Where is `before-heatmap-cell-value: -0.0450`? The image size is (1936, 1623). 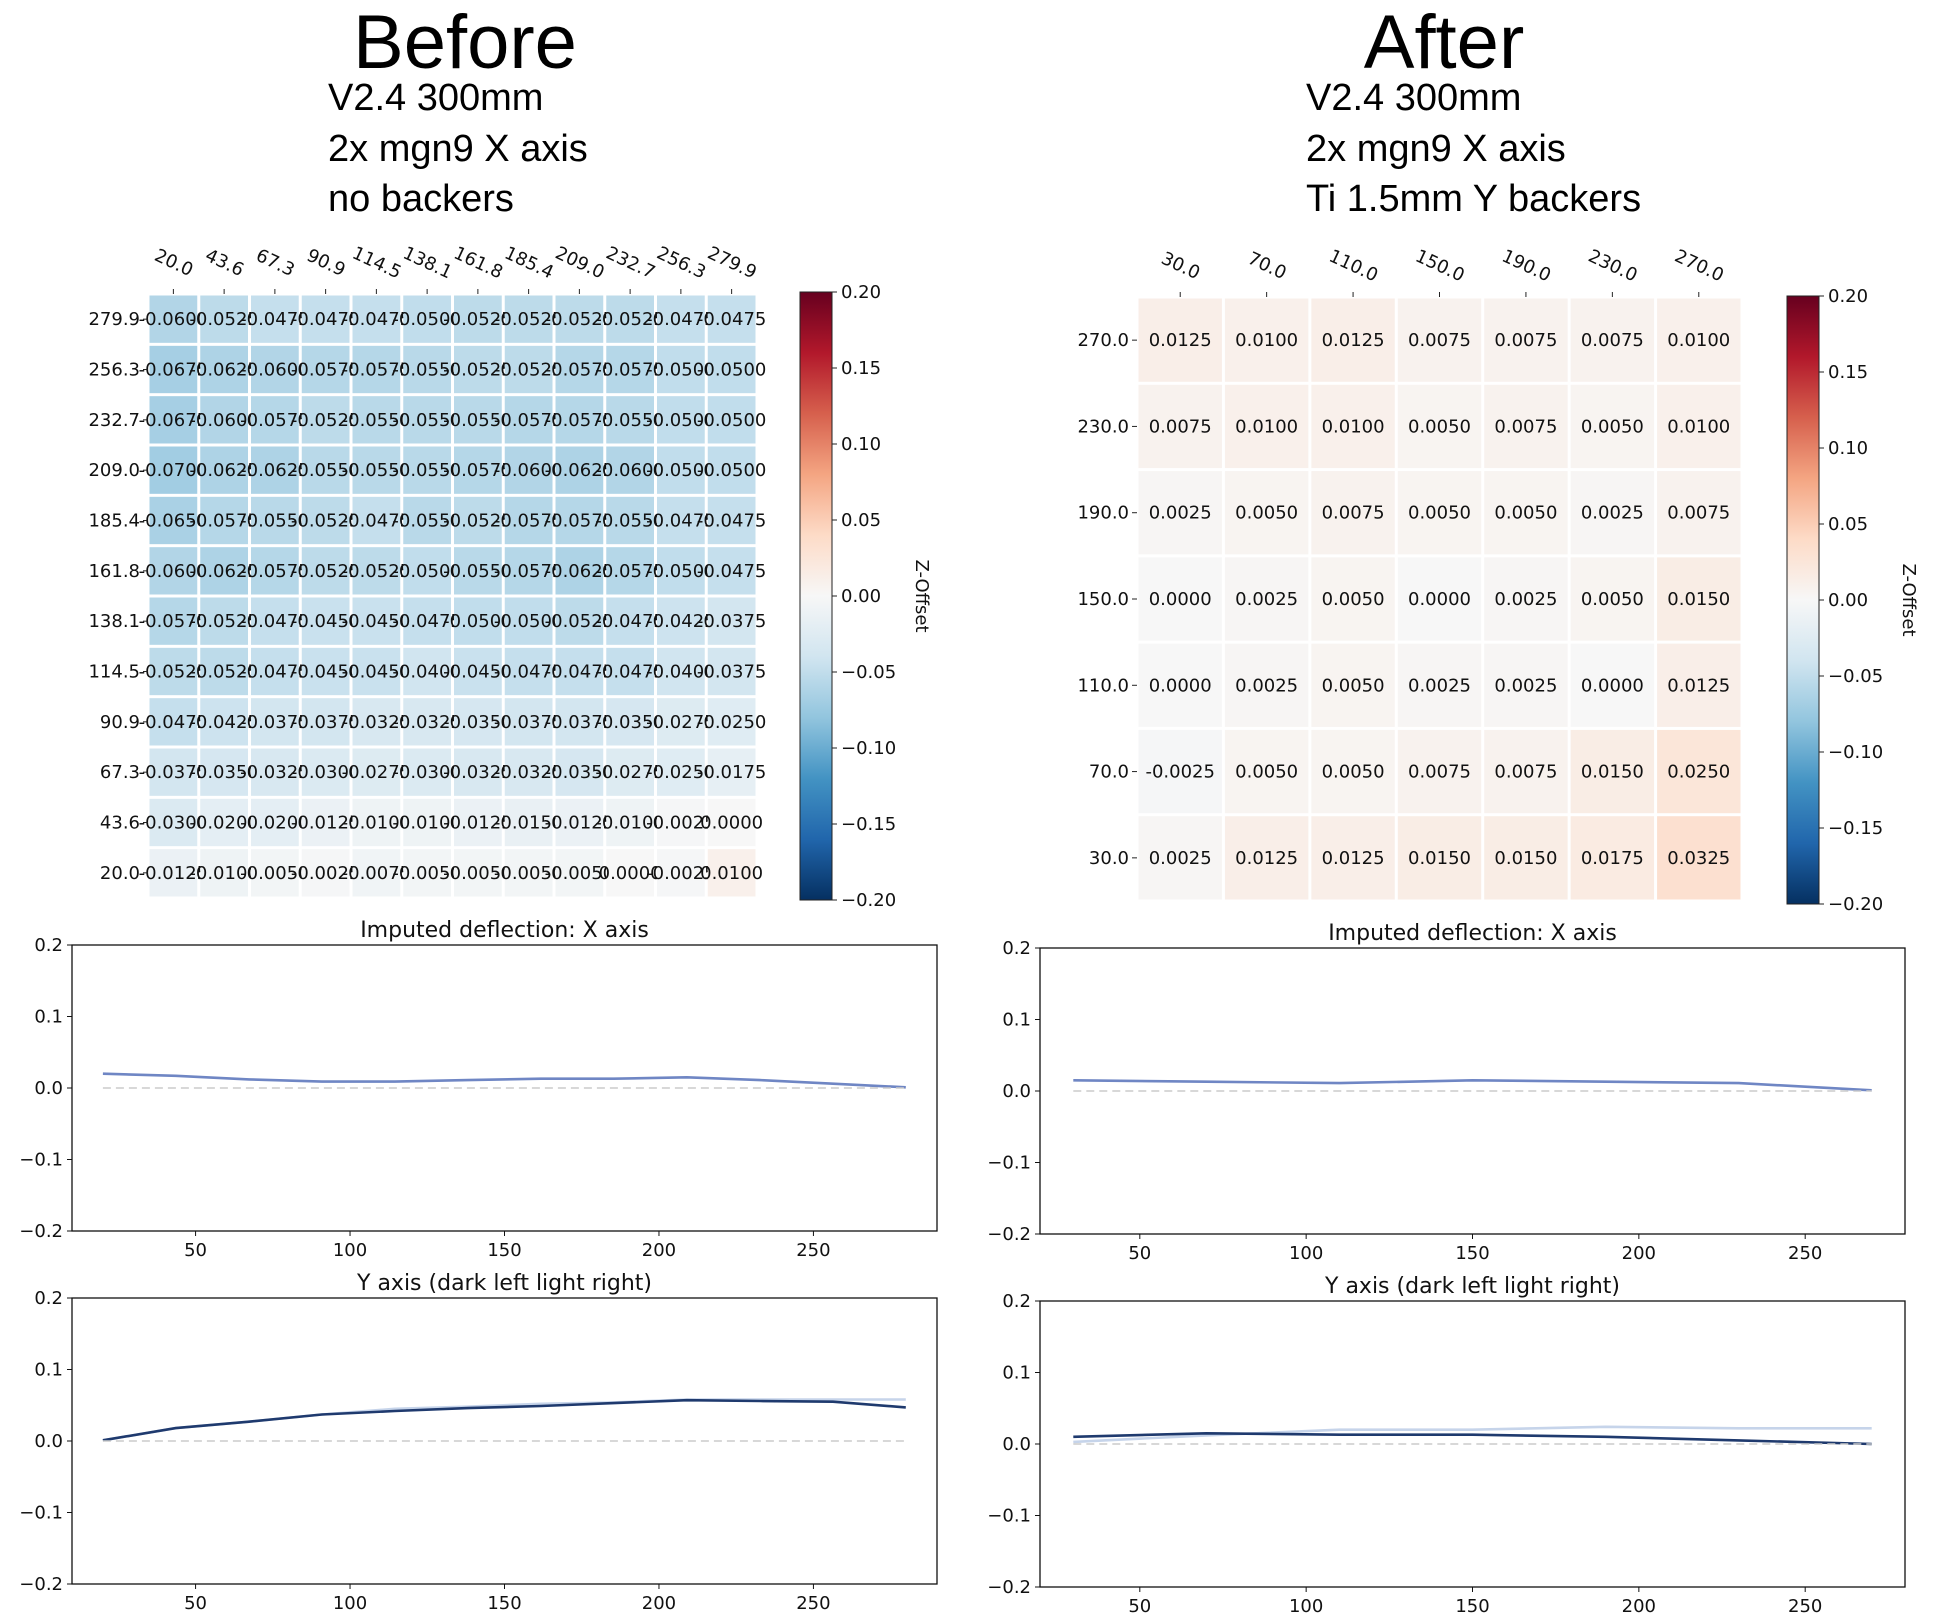
before-heatmap-cell-value: -0.0450 is located at coordinates (325, 672).